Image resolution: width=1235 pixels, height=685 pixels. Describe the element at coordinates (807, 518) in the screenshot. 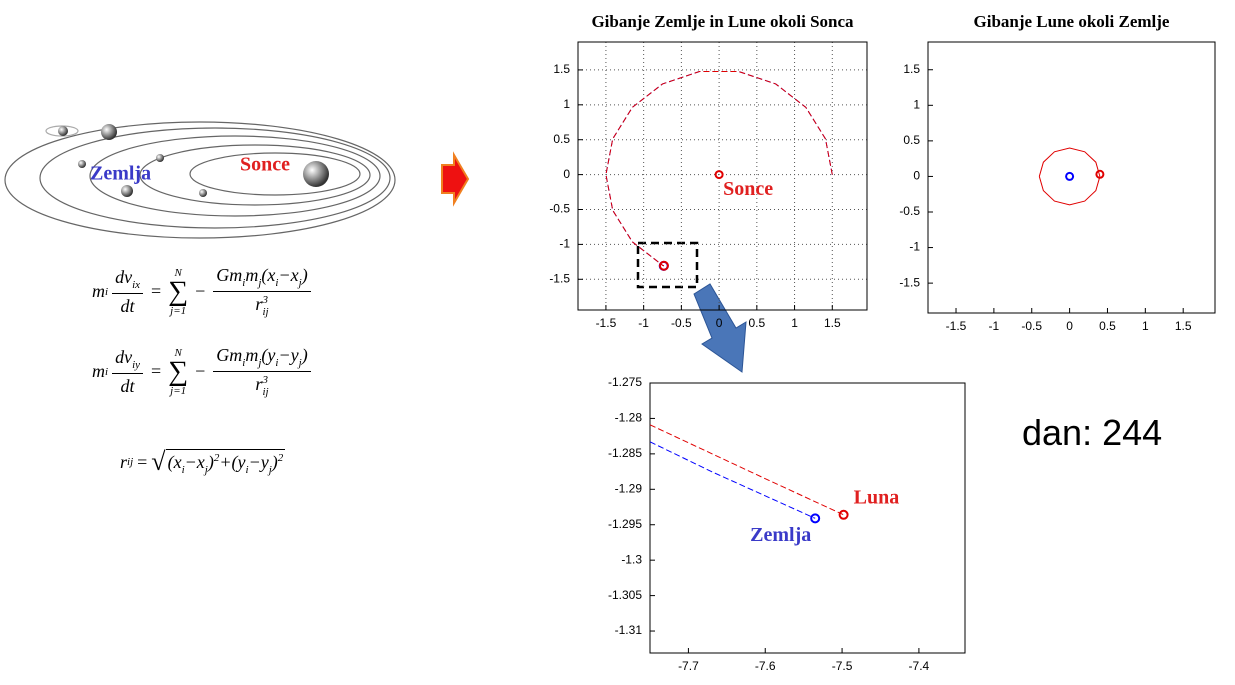

I see `plot-frame` at that location.